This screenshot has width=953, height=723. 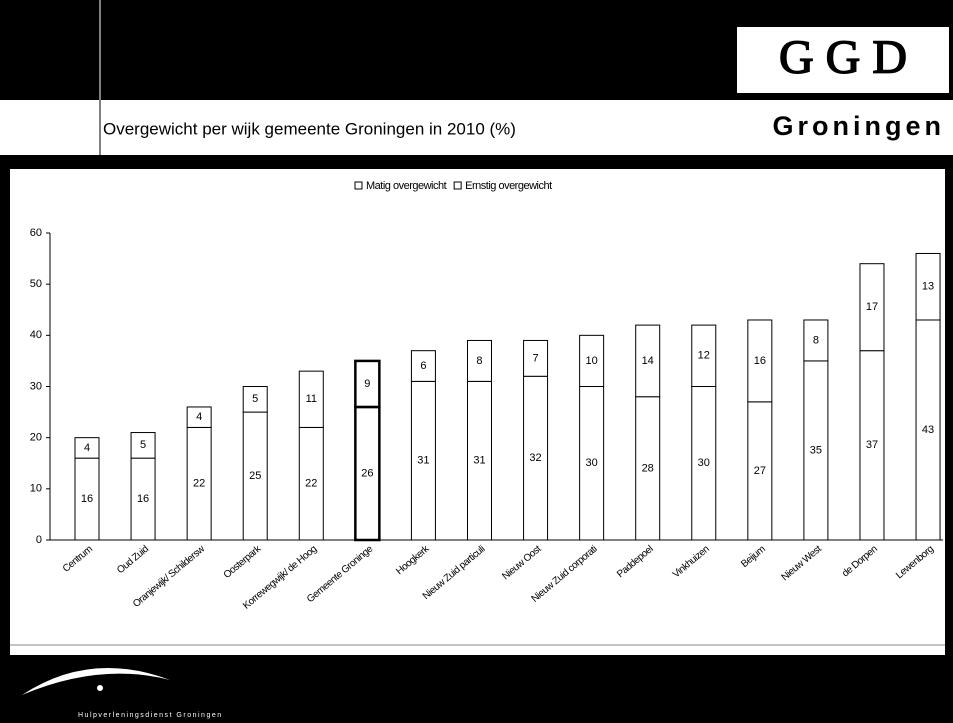 I want to click on data-label: 12, so click(x=704, y=356).